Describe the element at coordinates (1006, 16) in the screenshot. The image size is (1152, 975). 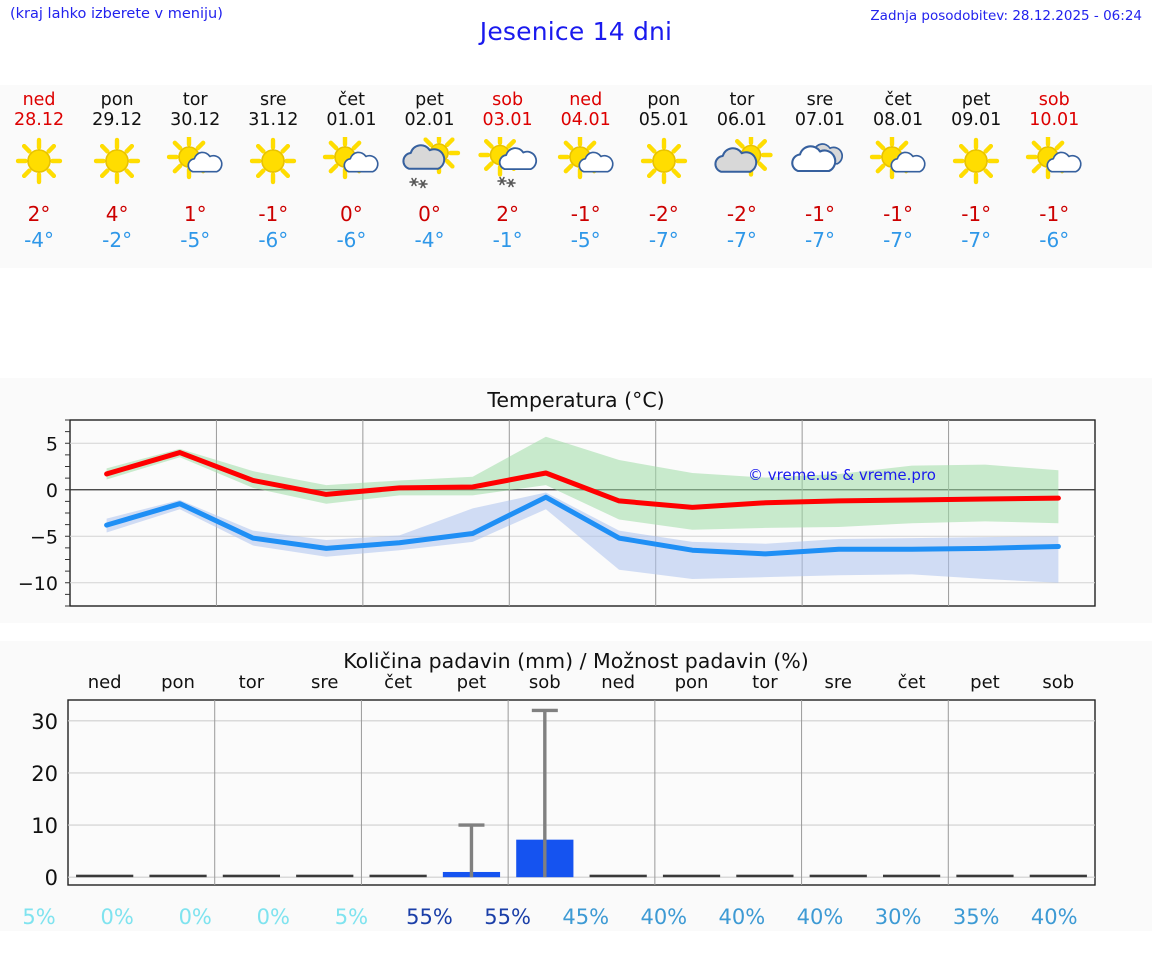
I see `last-updated: Zadnja posodobitev: 28.12.2025 - 06:24` at that location.